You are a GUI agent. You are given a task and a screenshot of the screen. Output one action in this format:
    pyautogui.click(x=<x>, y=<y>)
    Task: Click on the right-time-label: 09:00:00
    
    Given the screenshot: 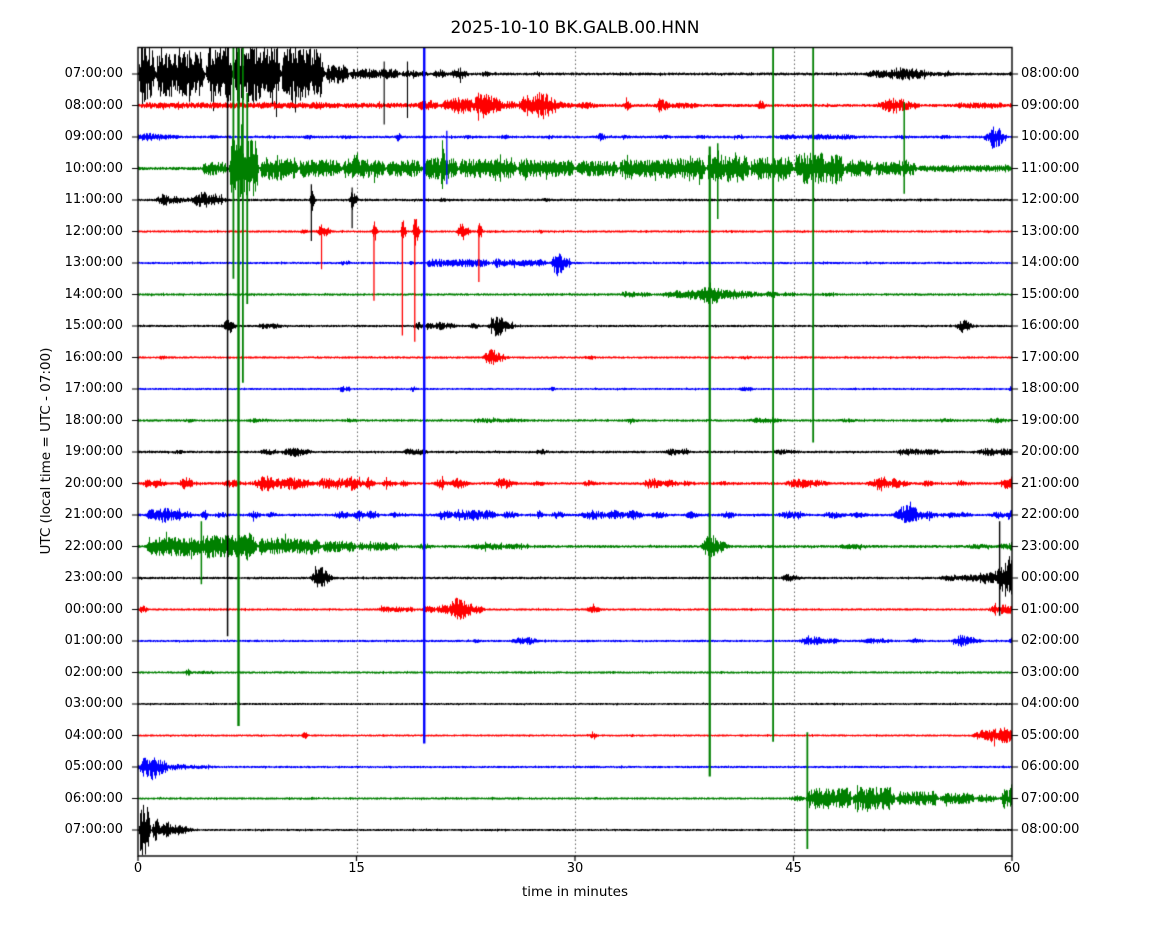 What is the action you would take?
    pyautogui.click(x=1050, y=105)
    